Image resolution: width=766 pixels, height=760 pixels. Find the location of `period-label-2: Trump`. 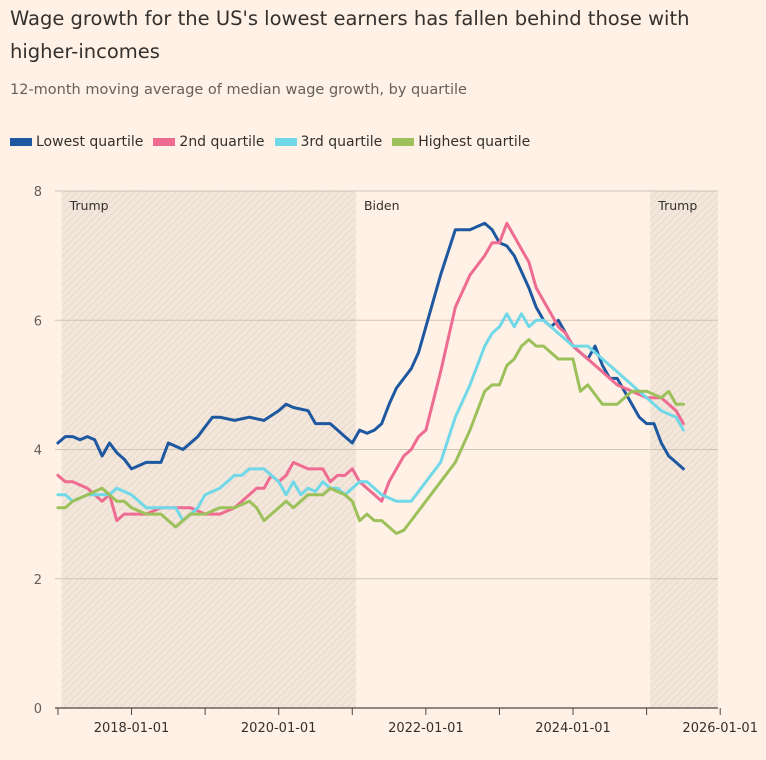

period-label-2: Trump is located at coordinates (677, 205).